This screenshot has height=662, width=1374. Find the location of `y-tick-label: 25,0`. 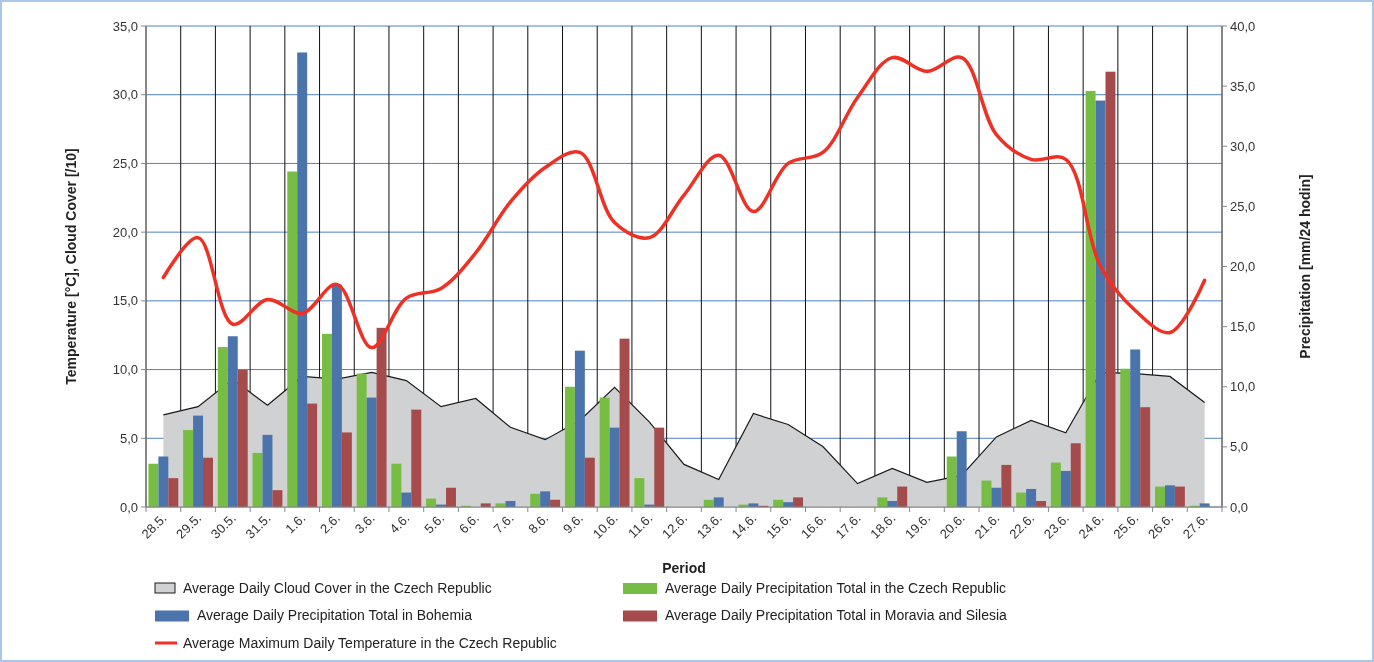

y-tick-label: 25,0 is located at coordinates (125, 163).